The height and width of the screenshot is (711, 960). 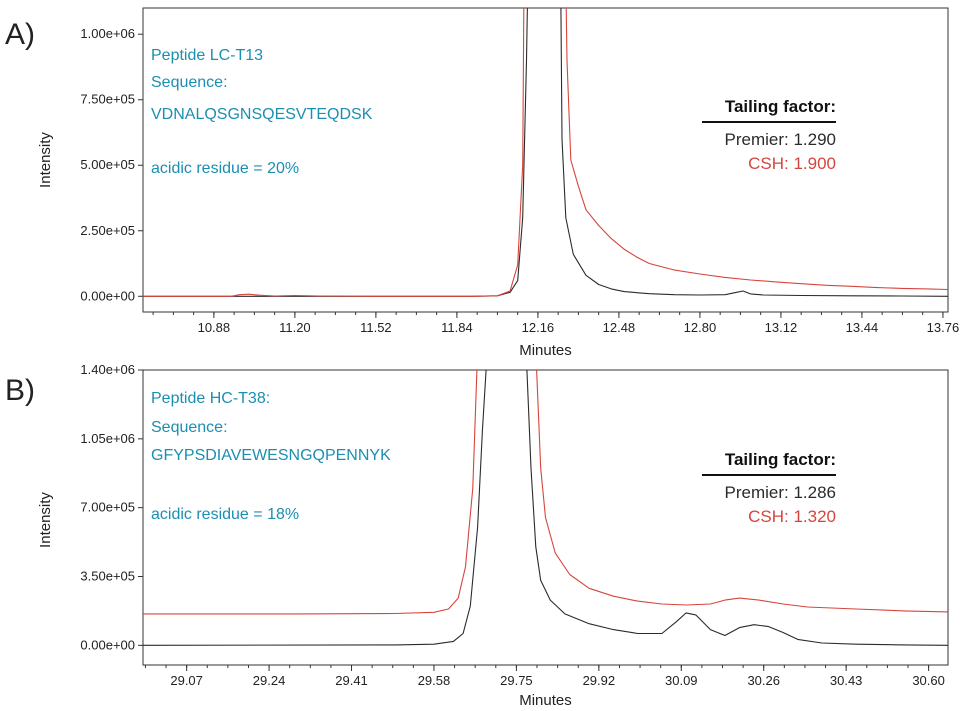 I want to click on x-tick-label: 30.60, so click(x=928, y=680).